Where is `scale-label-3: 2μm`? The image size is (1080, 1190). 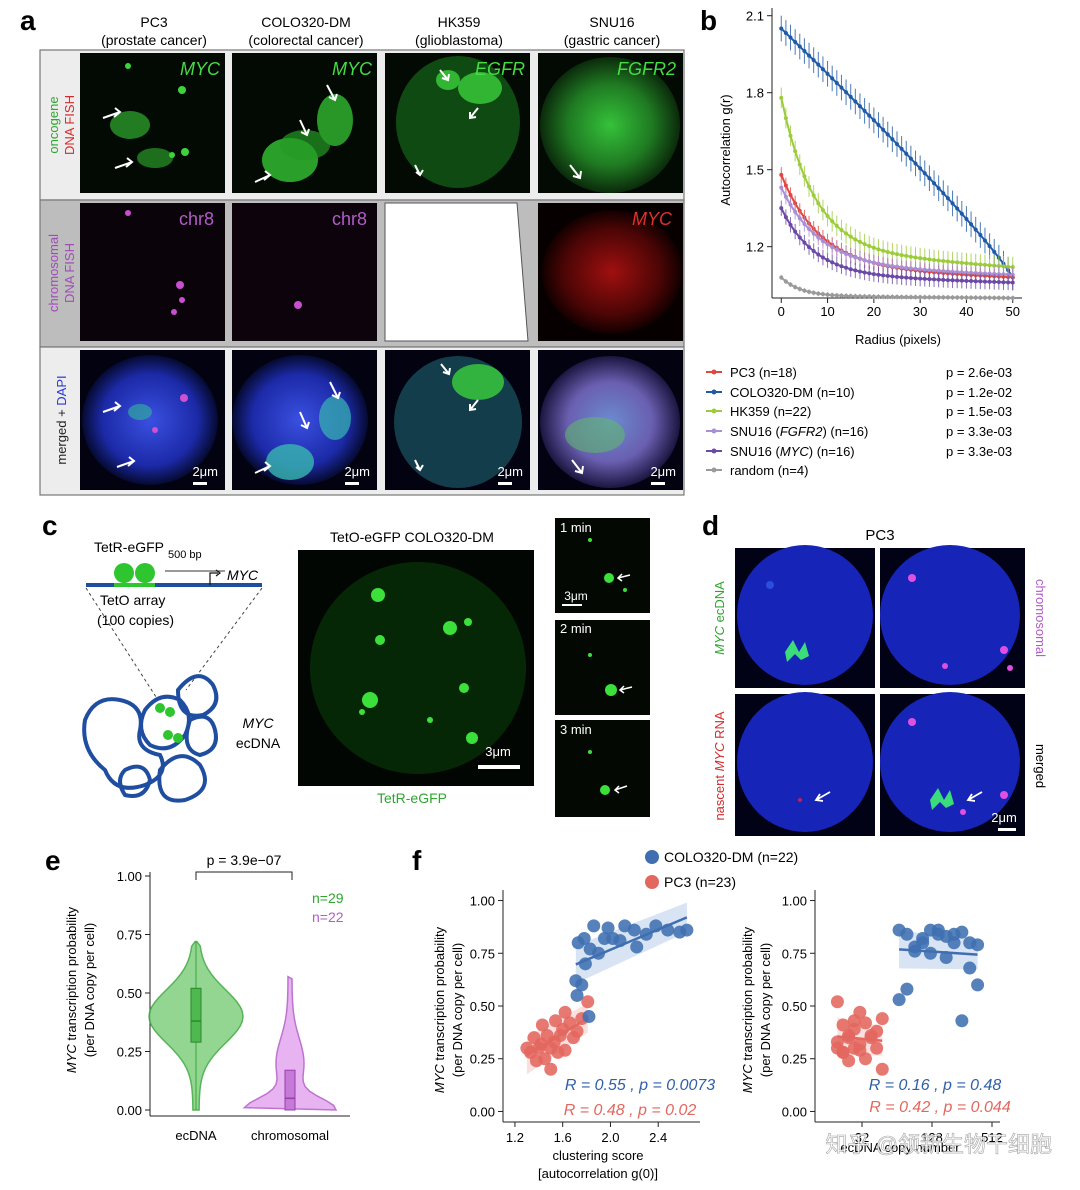
scale-label-3: 2μm is located at coordinates (510, 471).